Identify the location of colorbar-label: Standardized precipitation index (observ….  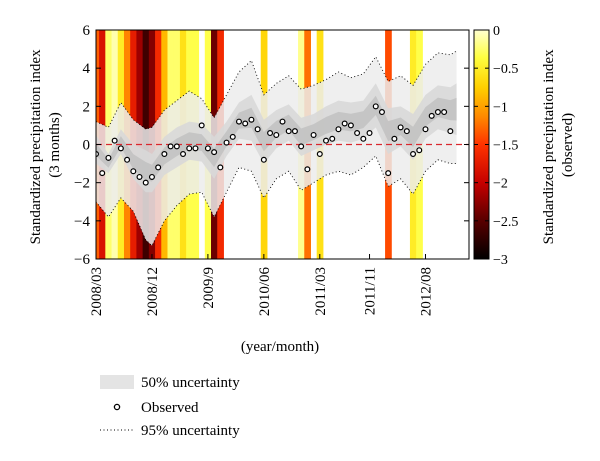
(558, 145).